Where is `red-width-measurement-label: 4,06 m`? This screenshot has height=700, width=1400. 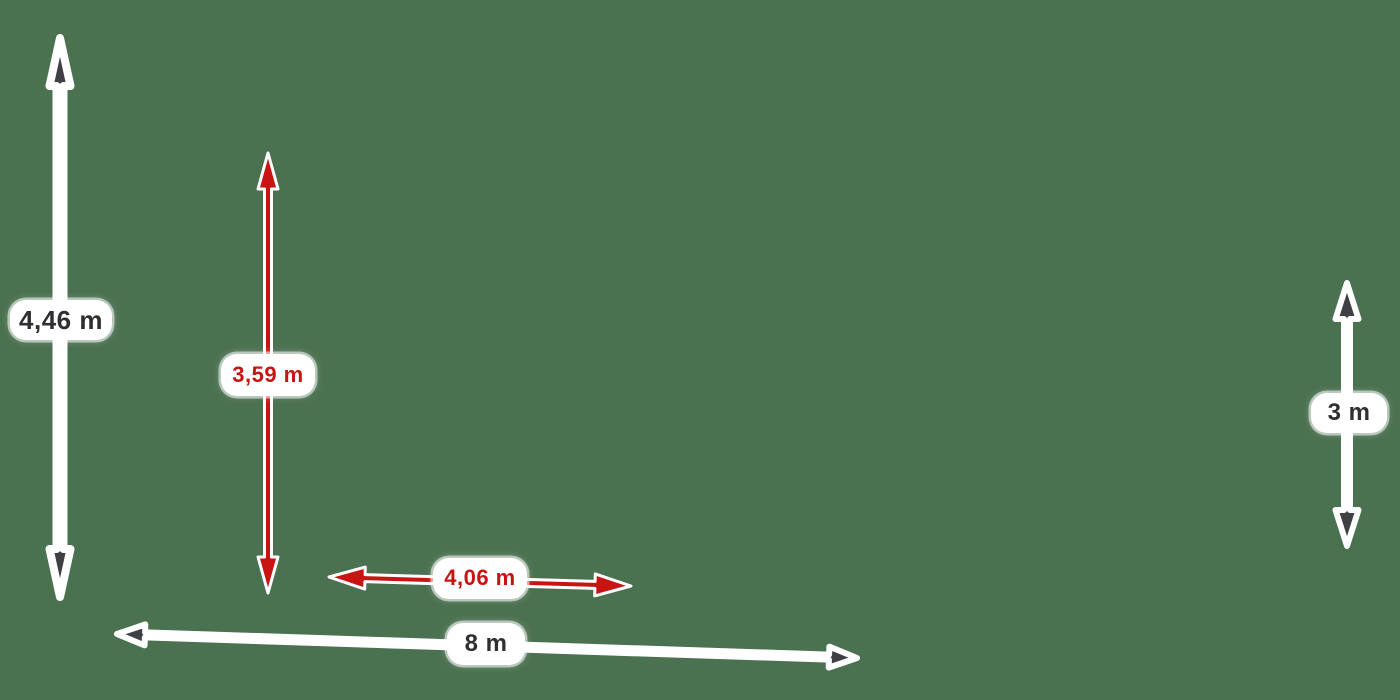
red-width-measurement-label: 4,06 m is located at coordinates (480, 578).